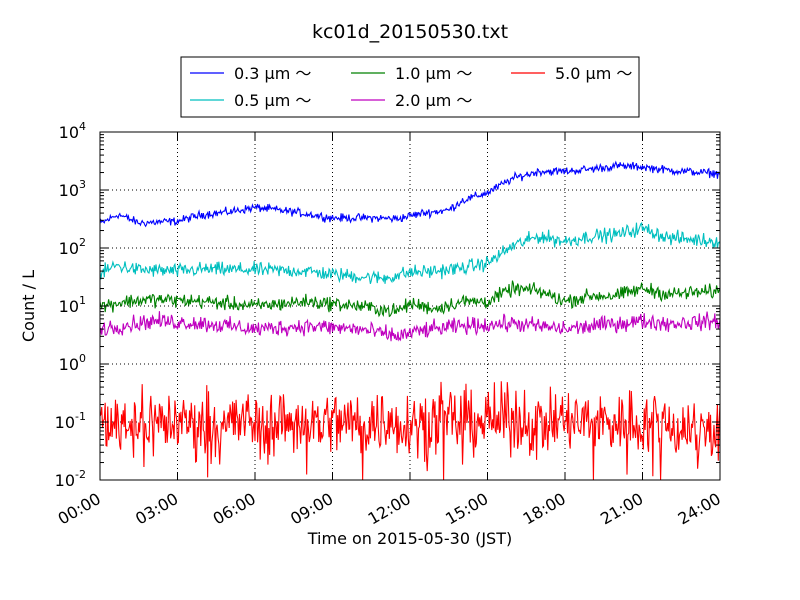 The height and width of the screenshot is (600, 800). I want to click on y-tick-exponent: 3, so click(82, 184).